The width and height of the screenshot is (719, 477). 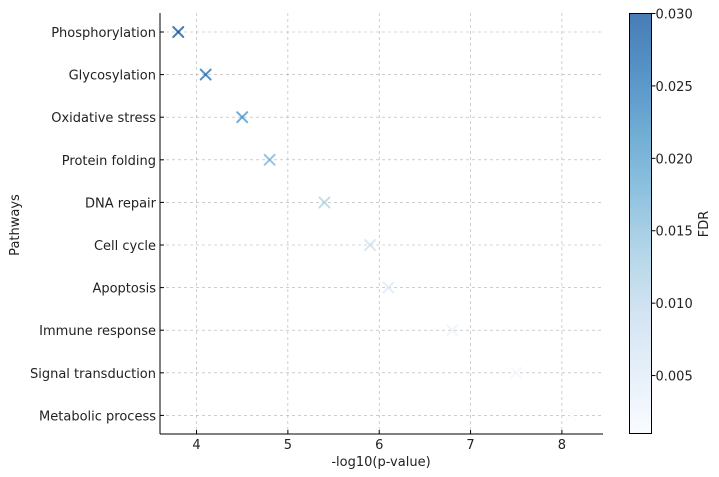 What do you see at coordinates (674, 304) in the screenshot?
I see `colorbar-tick-label: 0.010` at bounding box center [674, 304].